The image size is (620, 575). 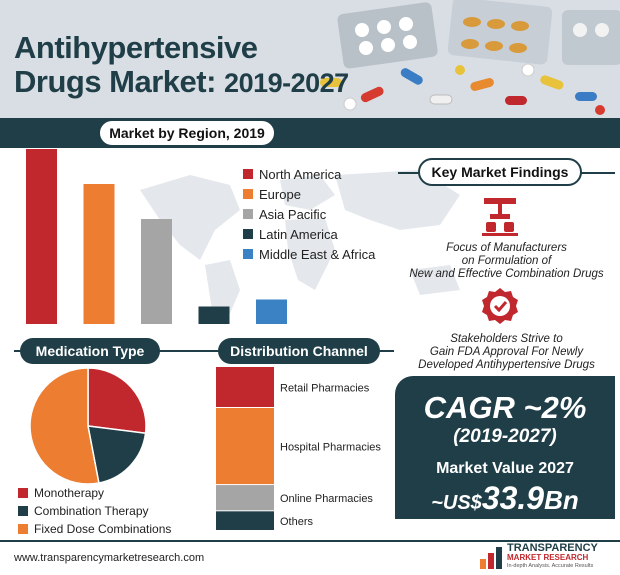 I want to click on finding-2-line2: Gain FDA Approval For Newly, so click(x=506, y=352).